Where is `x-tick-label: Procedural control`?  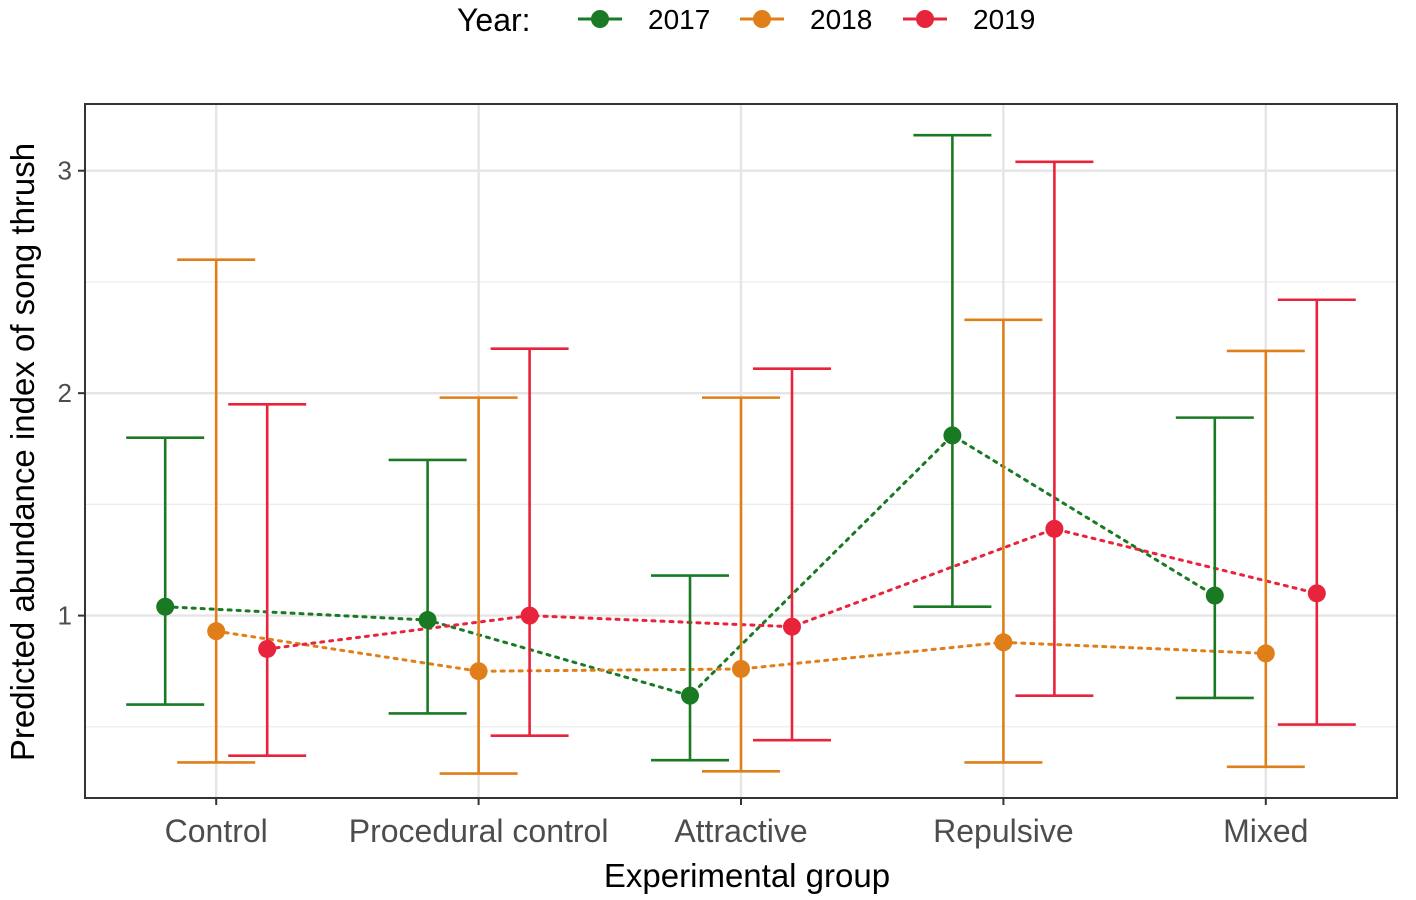
x-tick-label: Procedural control is located at coordinates (479, 831).